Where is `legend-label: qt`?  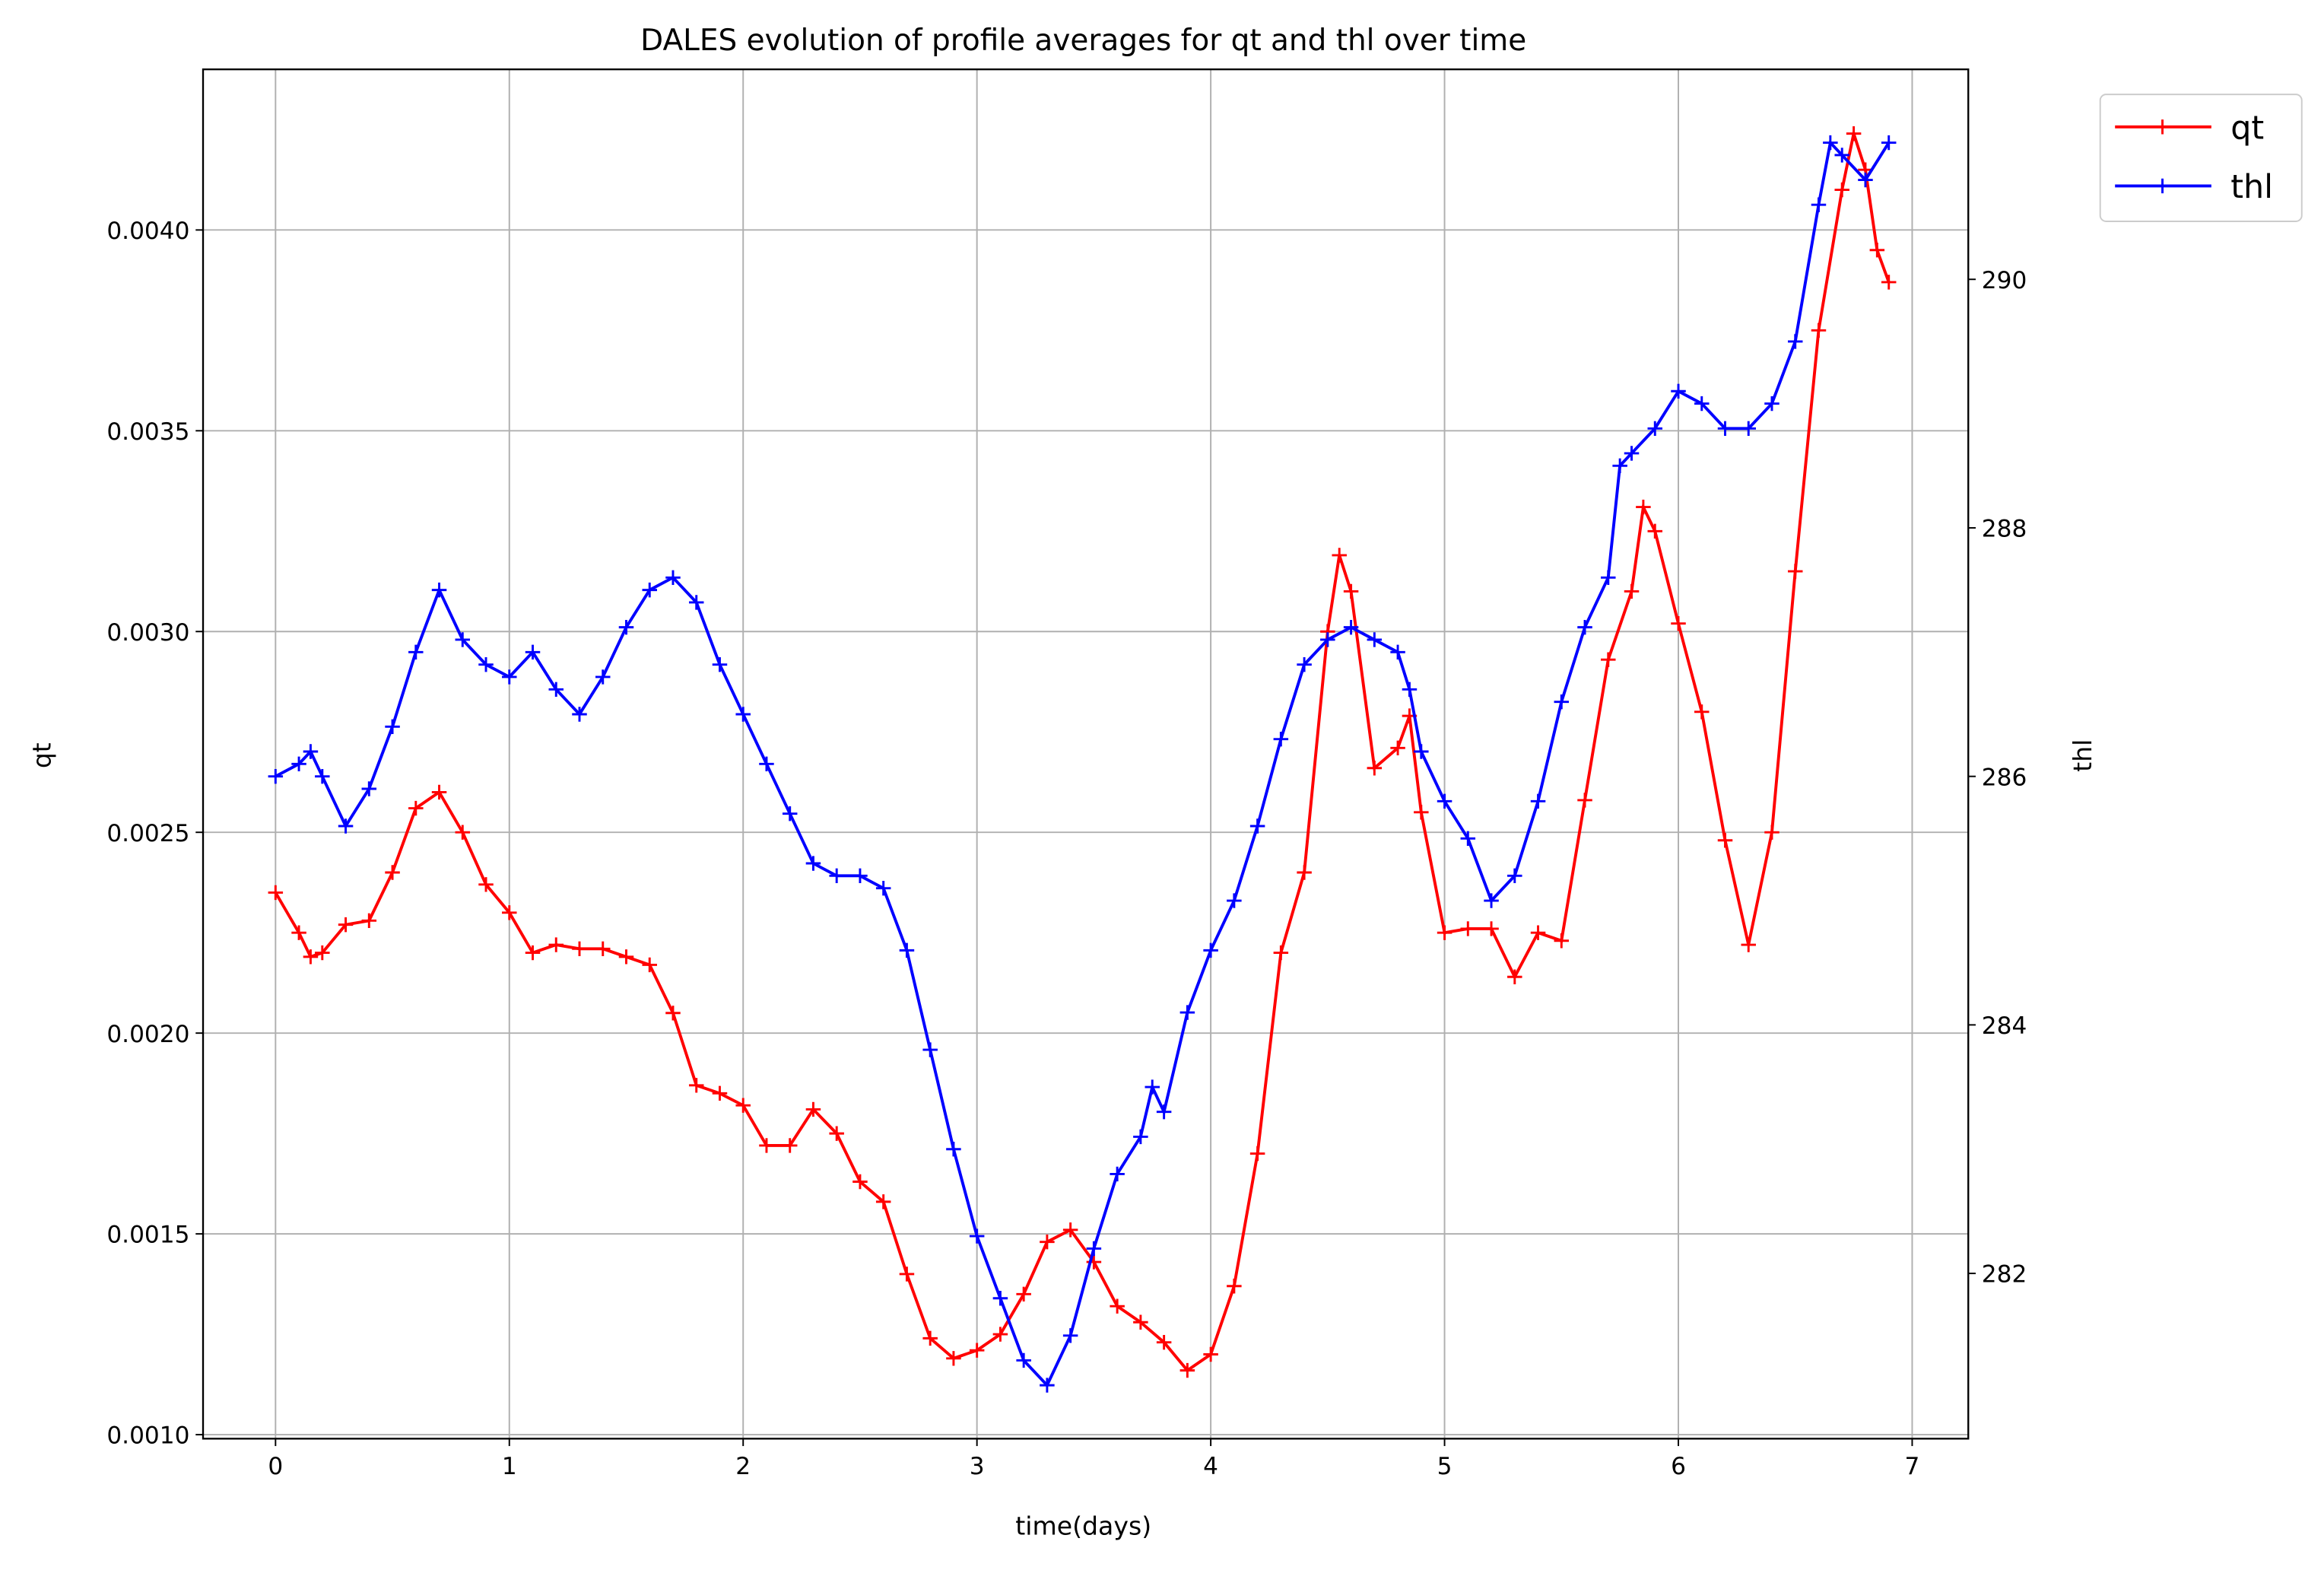 legend-label: qt is located at coordinates (2247, 128).